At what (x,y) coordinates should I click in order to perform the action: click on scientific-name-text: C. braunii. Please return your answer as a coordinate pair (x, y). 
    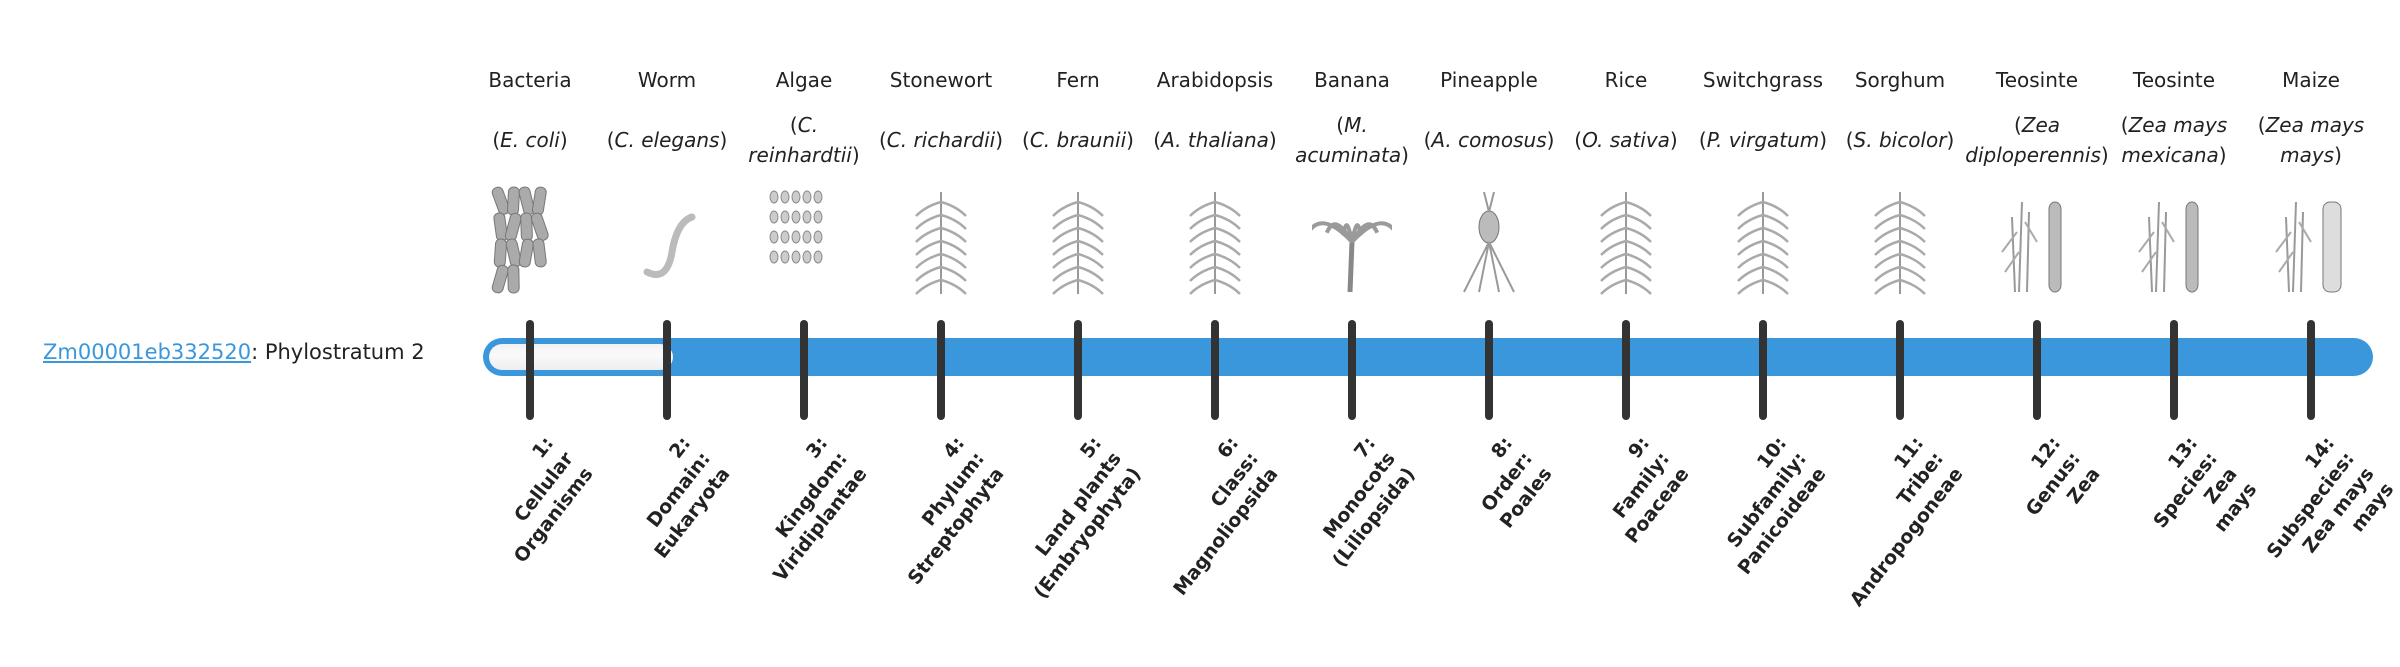
    Looking at the image, I should click on (1078, 140).